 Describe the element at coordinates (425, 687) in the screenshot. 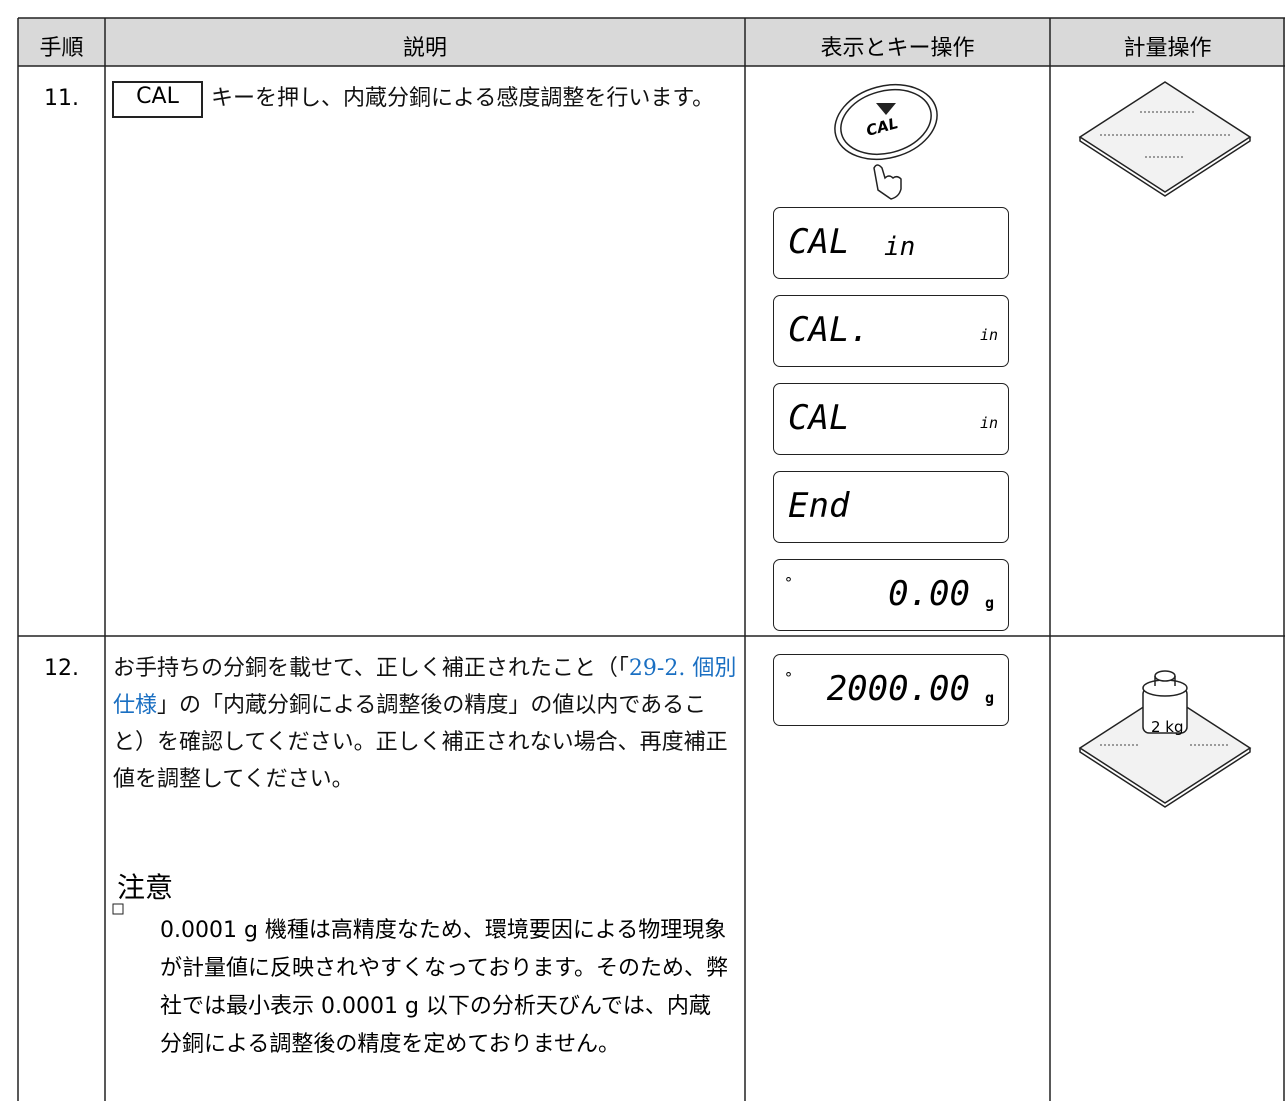

I see `link: 29-2. 個別仕様` at that location.